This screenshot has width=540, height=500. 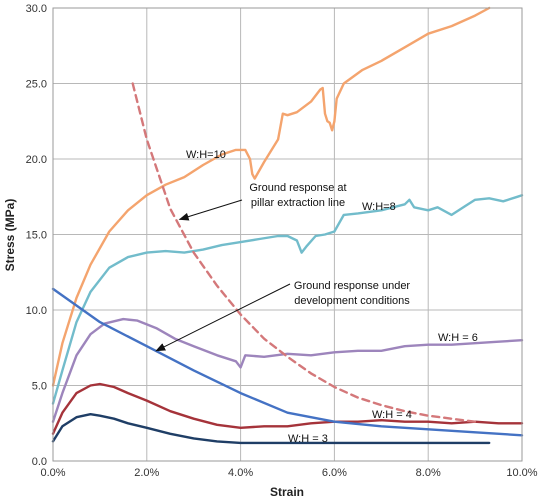 What do you see at coordinates (10, 235) in the screenshot?
I see `y-axis-title: Stress (MPa)` at bounding box center [10, 235].